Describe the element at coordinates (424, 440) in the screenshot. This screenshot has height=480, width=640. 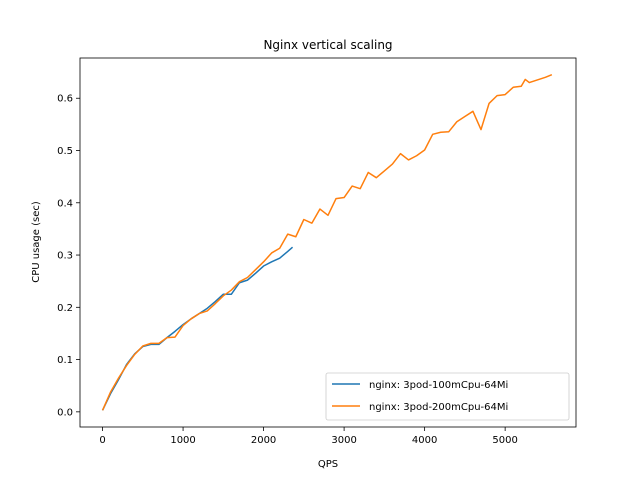
I see `x-tick-label: 4000` at that location.